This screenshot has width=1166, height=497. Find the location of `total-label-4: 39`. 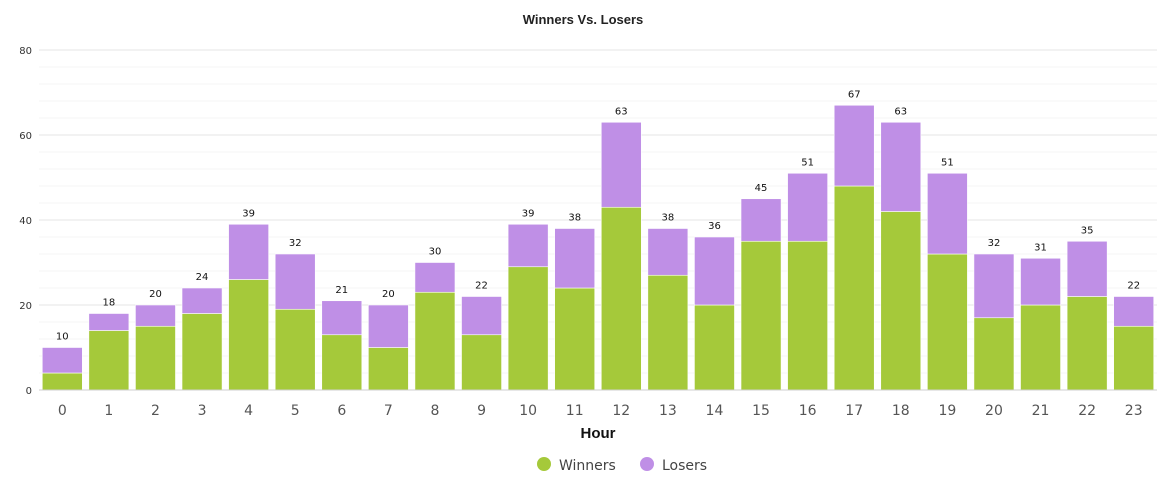

total-label-4: 39 is located at coordinates (248, 213).